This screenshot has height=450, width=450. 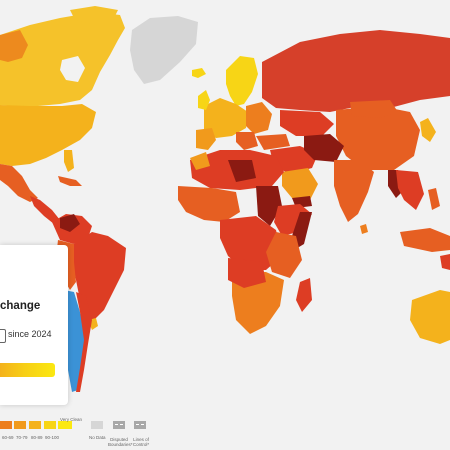 What do you see at coordinates (48, 135) in the screenshot?
I see `usa-region` at bounding box center [48, 135].